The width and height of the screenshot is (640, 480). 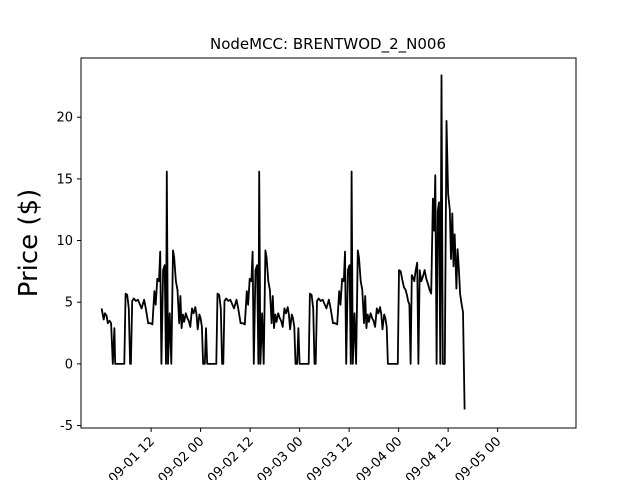 What do you see at coordinates (64, 179) in the screenshot?
I see `y-tick-label: 15` at bounding box center [64, 179].